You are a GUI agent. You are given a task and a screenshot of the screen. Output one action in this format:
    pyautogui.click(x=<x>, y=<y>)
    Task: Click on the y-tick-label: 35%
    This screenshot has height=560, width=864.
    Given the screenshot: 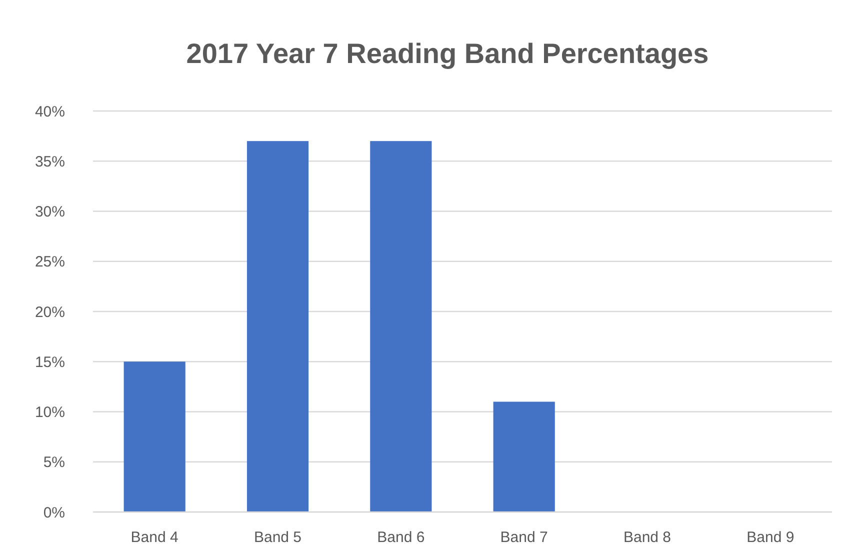 What is the action you would take?
    pyautogui.click(x=49, y=161)
    